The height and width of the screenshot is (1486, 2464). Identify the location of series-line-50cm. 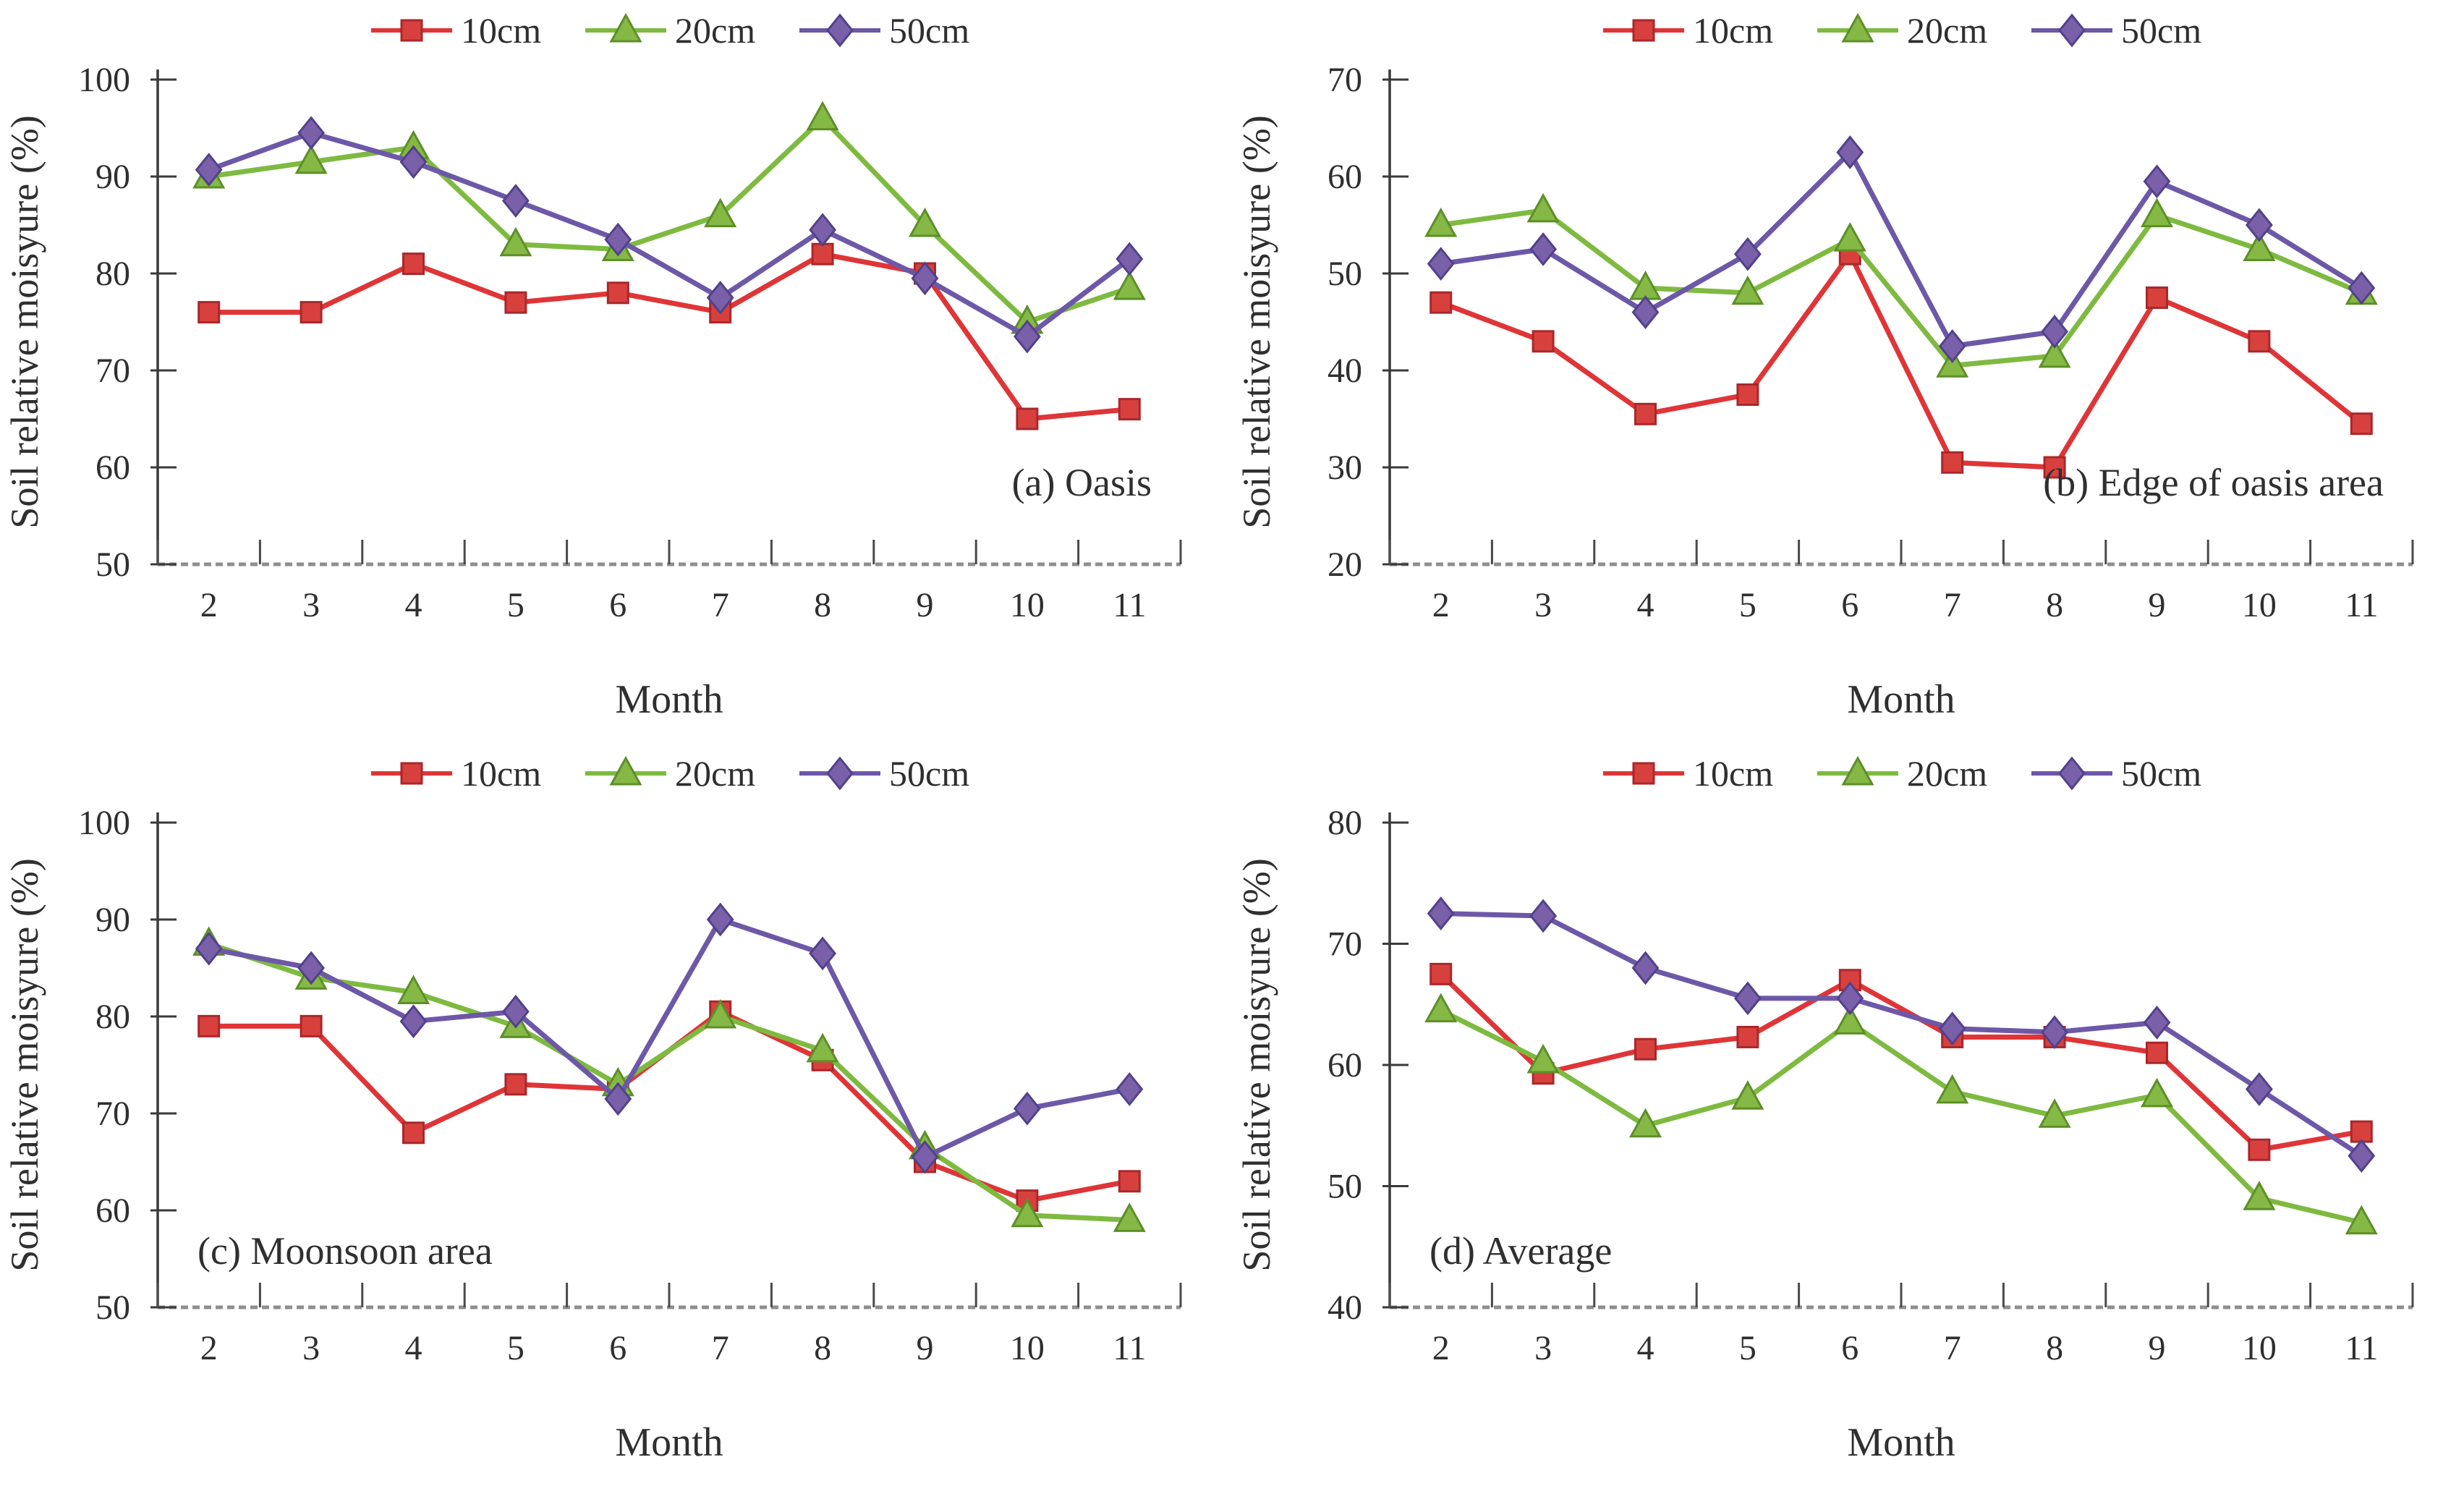
(1901, 249).